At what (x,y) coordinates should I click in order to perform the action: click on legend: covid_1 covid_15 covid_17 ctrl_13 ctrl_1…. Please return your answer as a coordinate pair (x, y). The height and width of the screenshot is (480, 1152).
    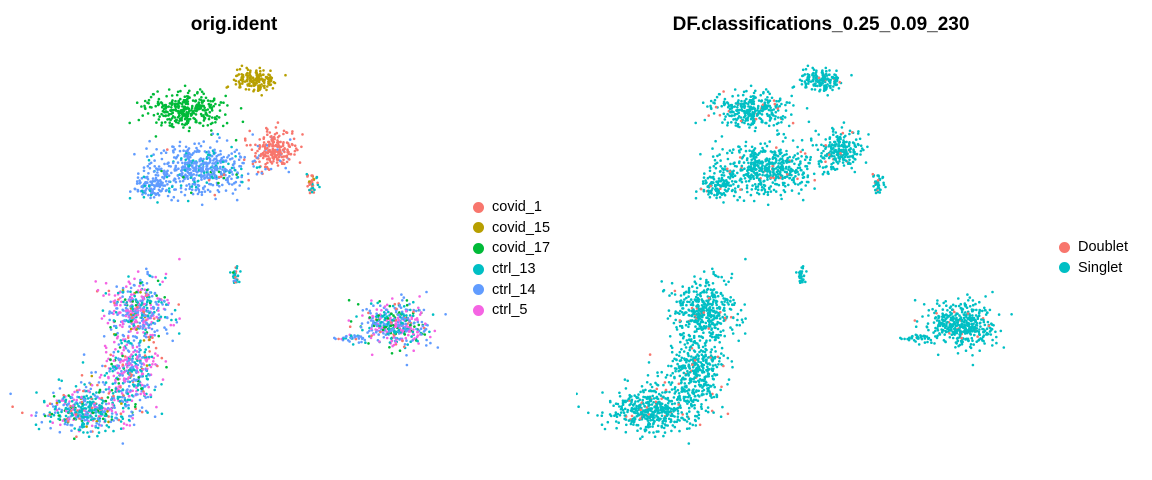
    Looking at the image, I should click on (510, 259).